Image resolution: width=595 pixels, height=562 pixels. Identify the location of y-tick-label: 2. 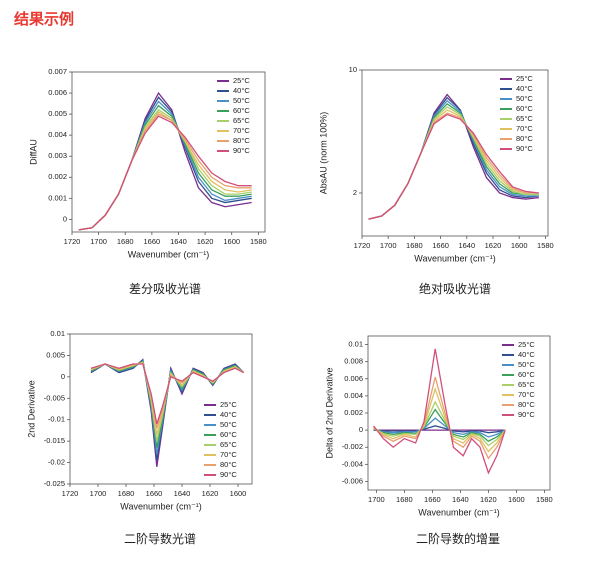
(355, 192).